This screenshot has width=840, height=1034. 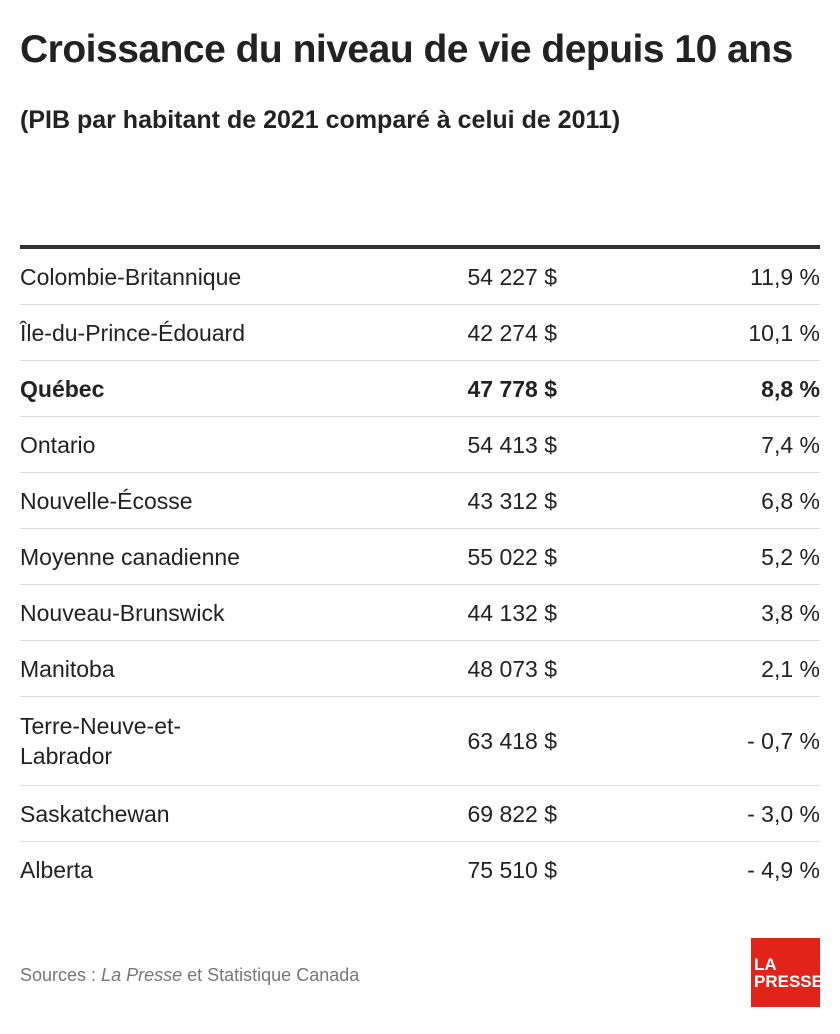 I want to click on region: Manitoba, so click(x=145, y=668).